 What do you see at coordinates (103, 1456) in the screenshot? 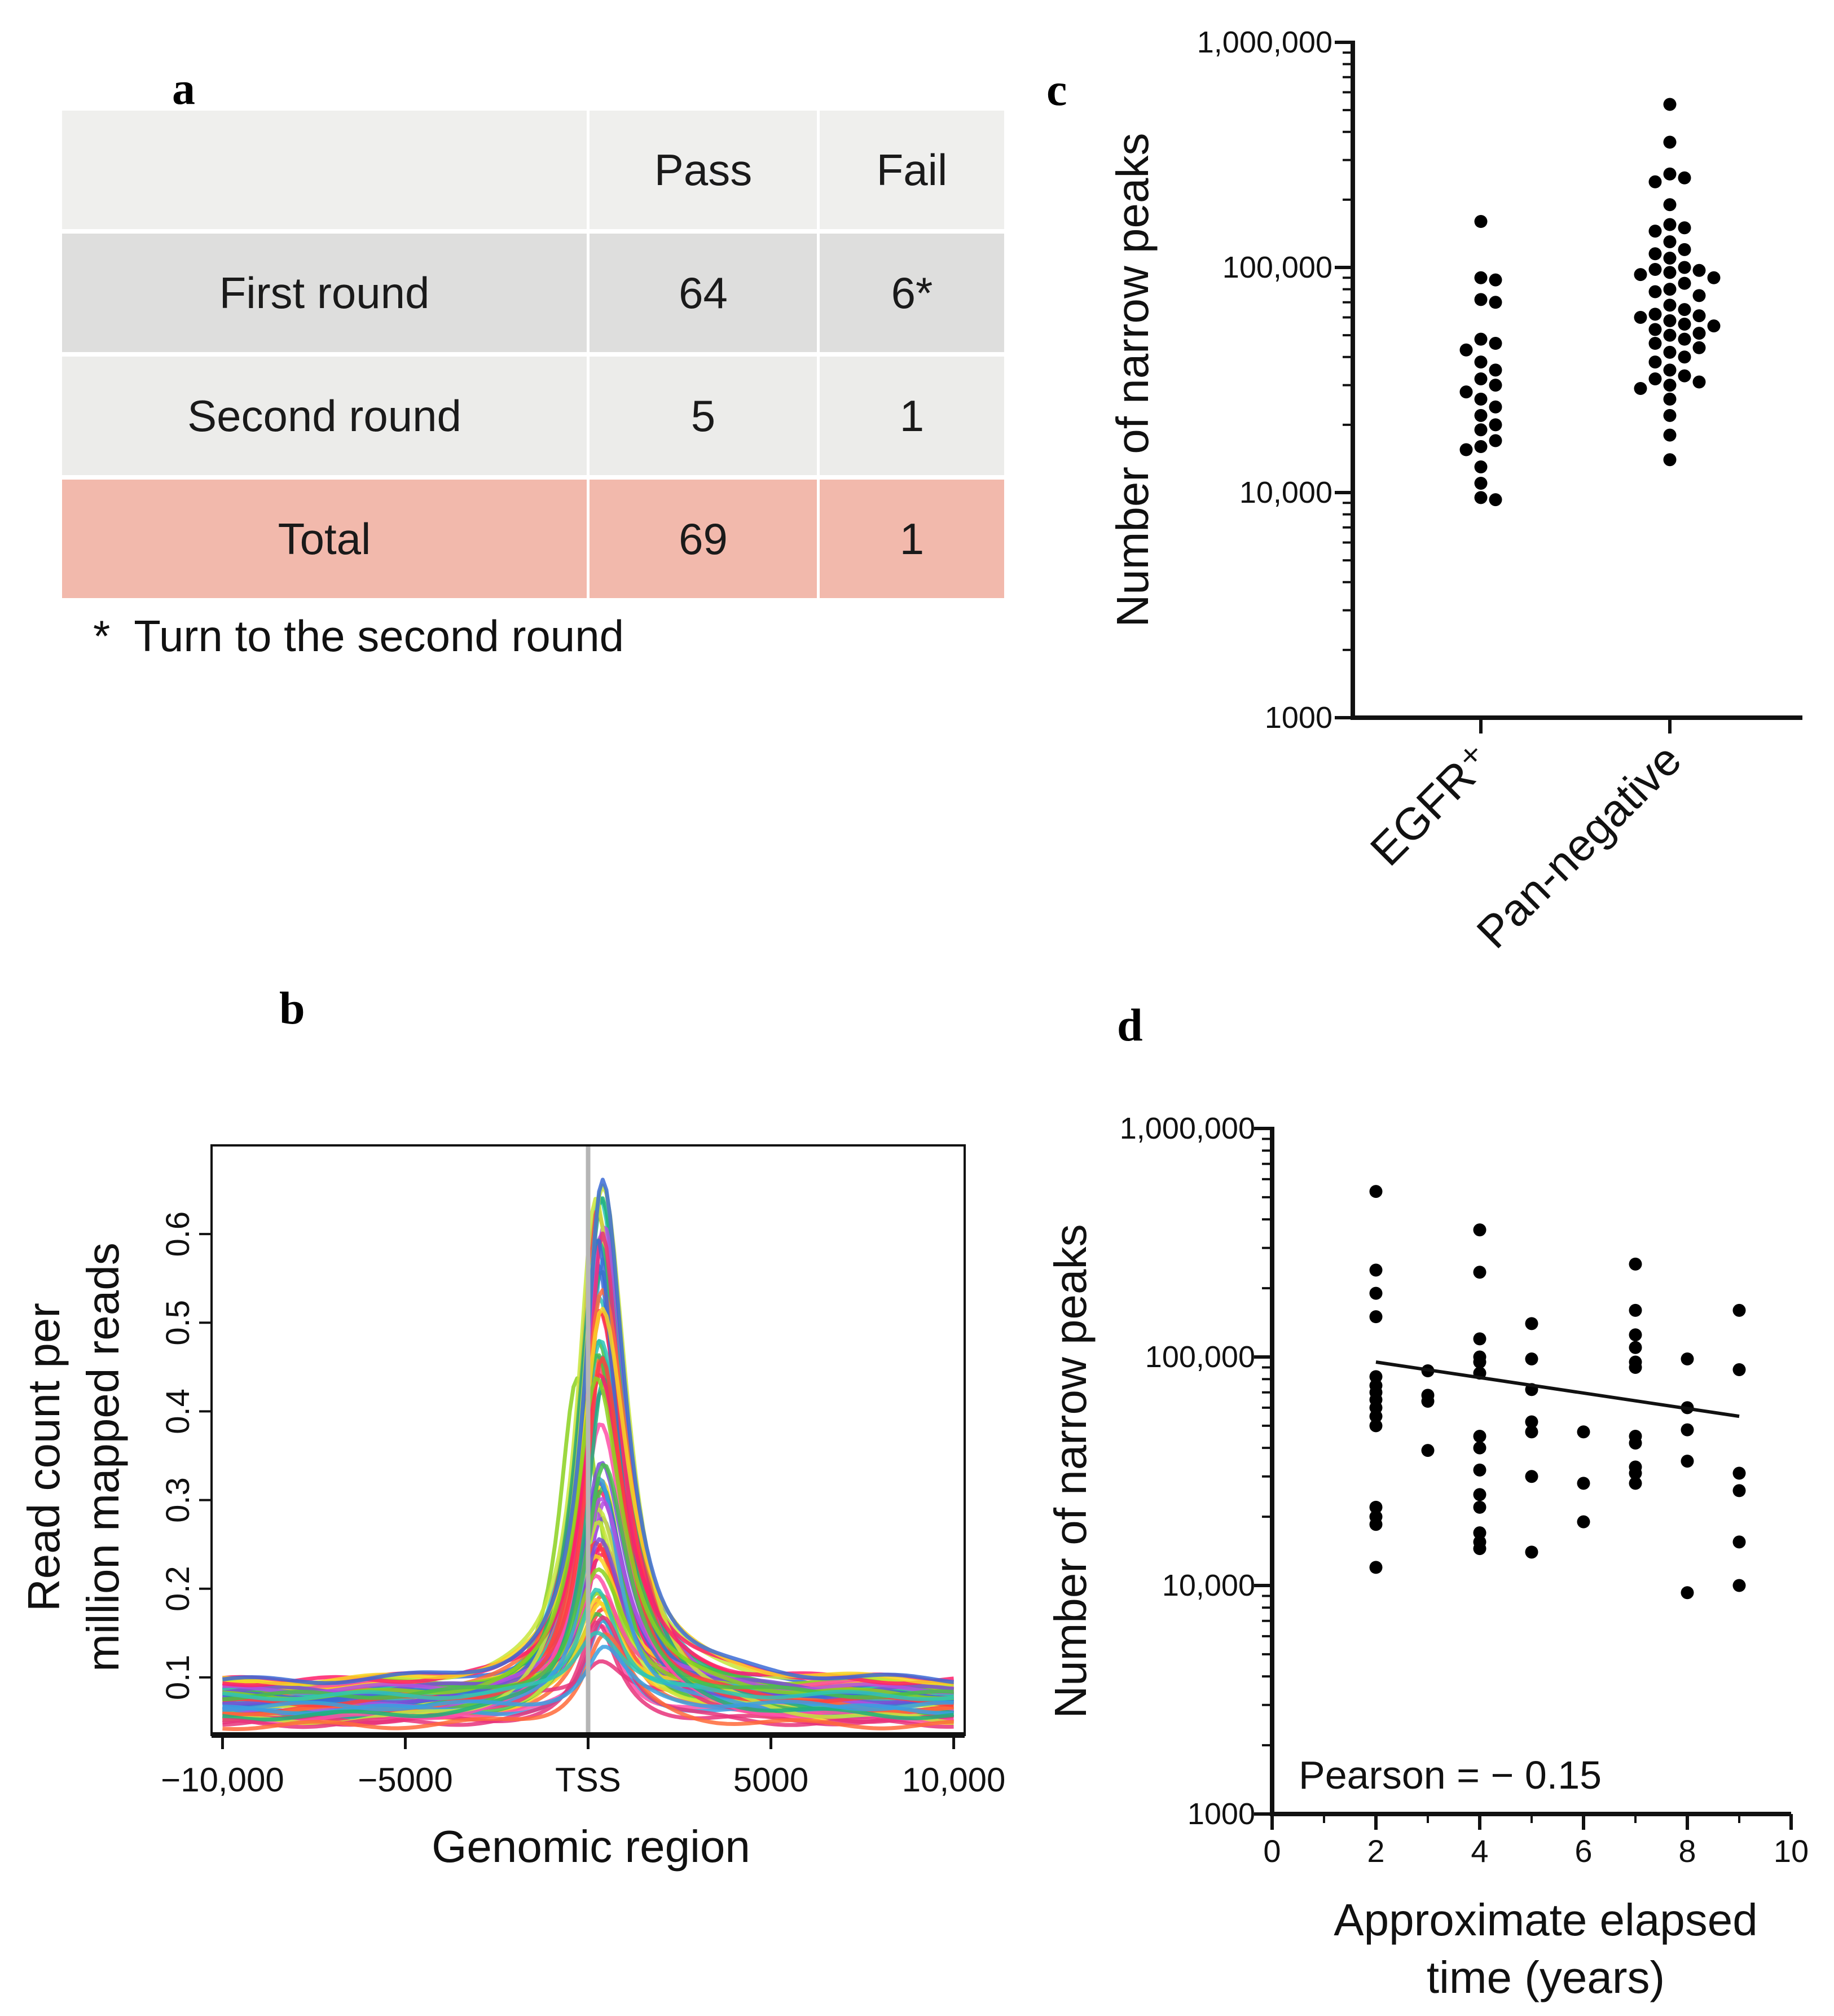
I see `y-axis-title-line2: million mapped reads` at bounding box center [103, 1456].